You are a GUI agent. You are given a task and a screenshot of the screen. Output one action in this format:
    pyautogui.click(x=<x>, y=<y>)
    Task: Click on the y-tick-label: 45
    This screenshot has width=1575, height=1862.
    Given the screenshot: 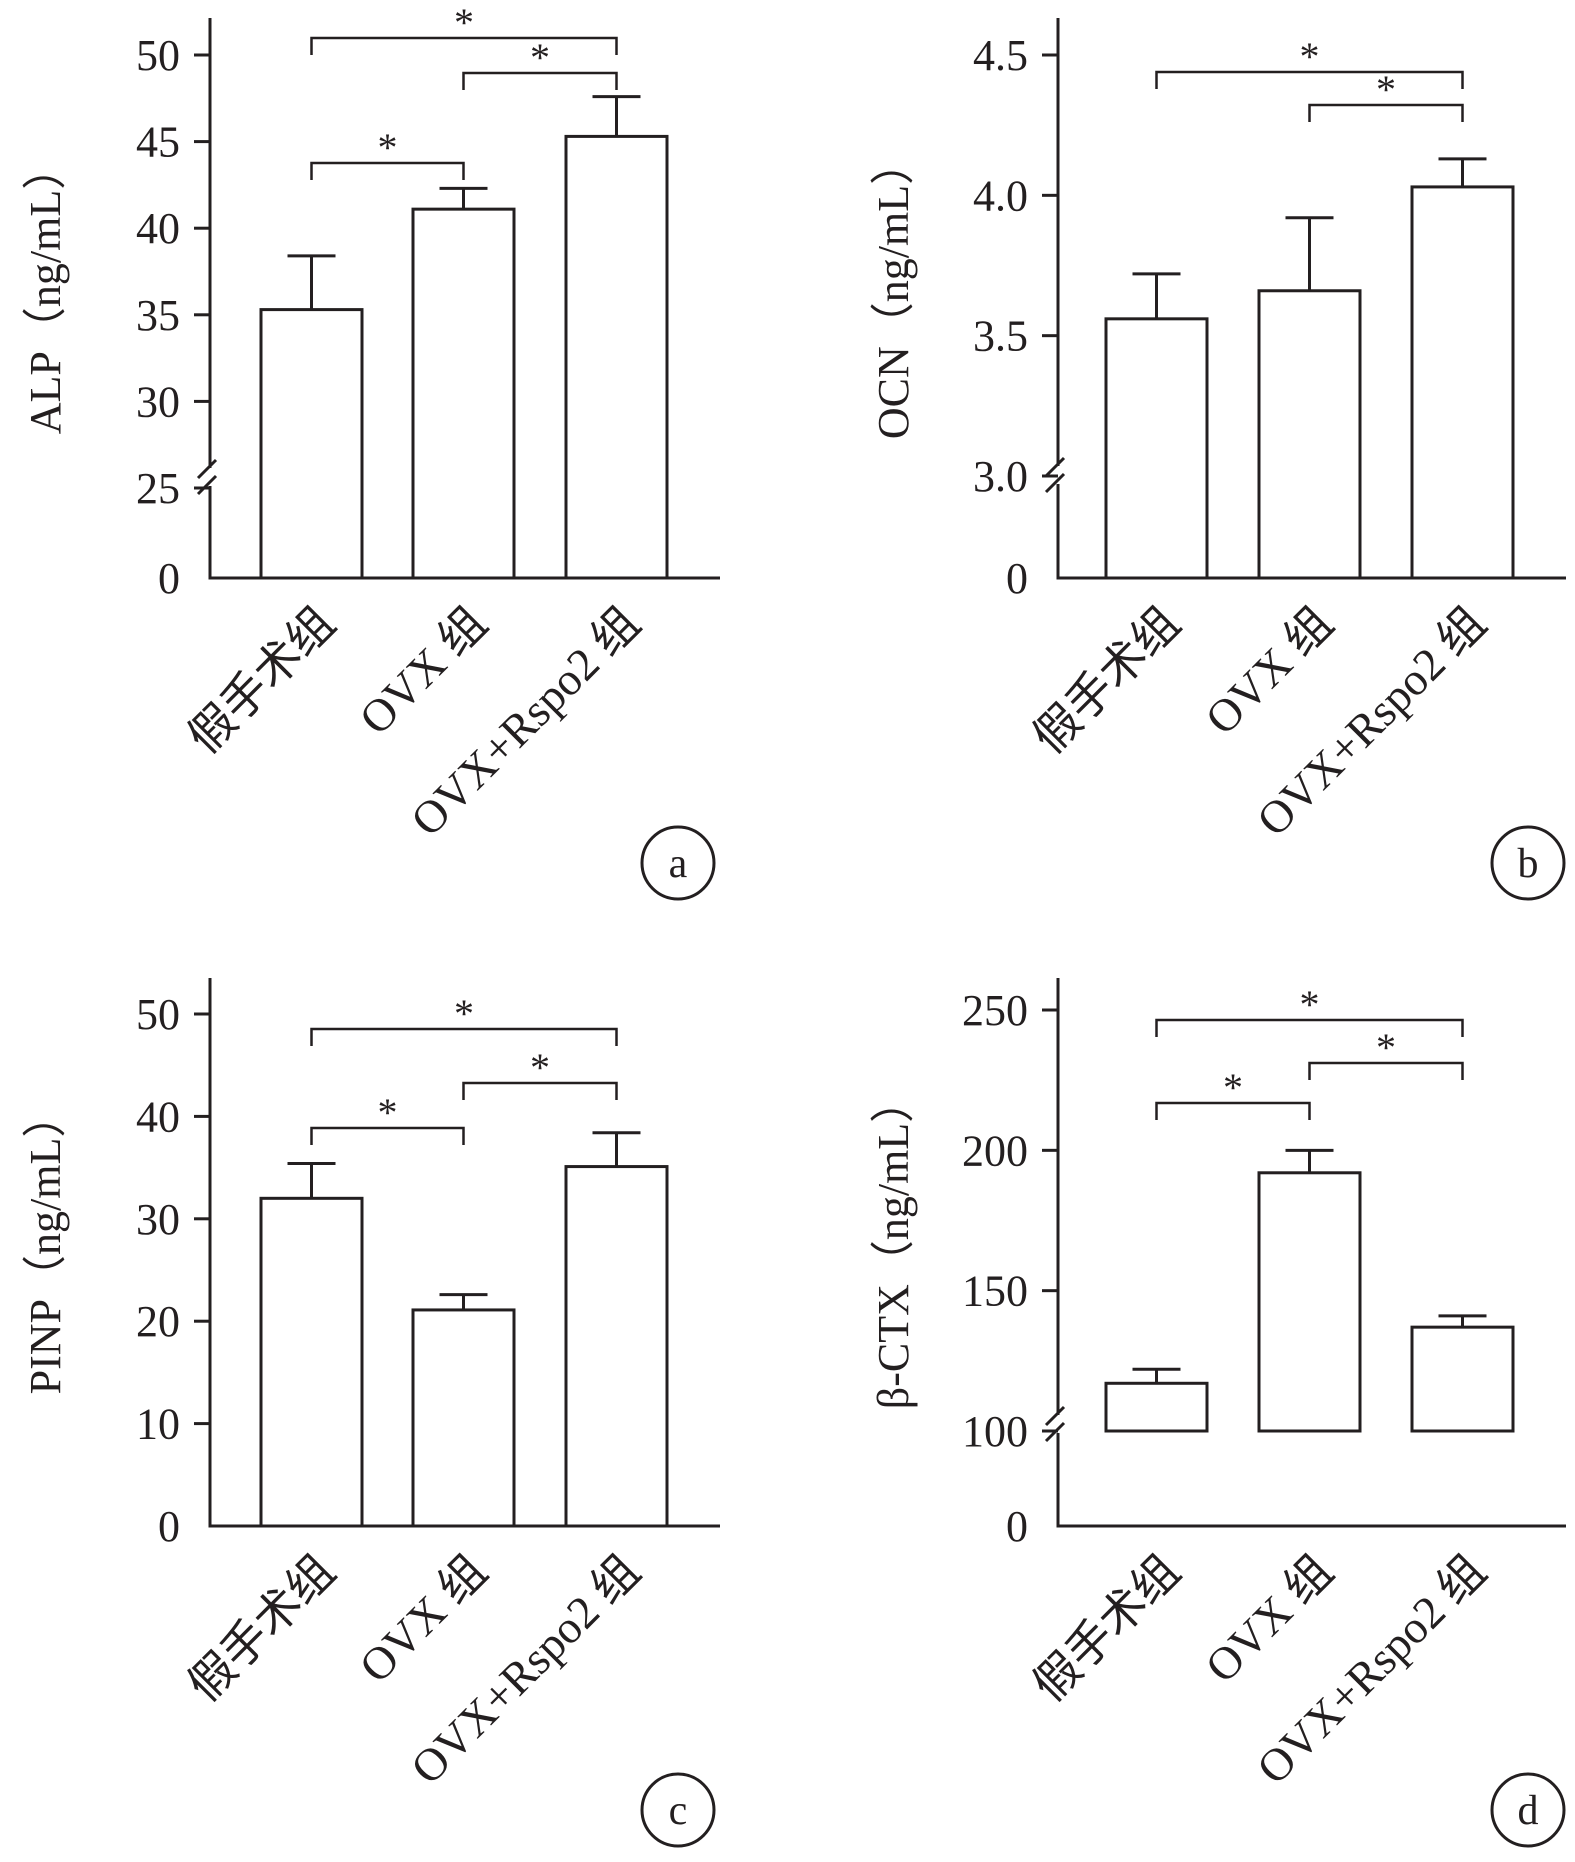 What is the action you would take?
    pyautogui.click(x=158, y=142)
    